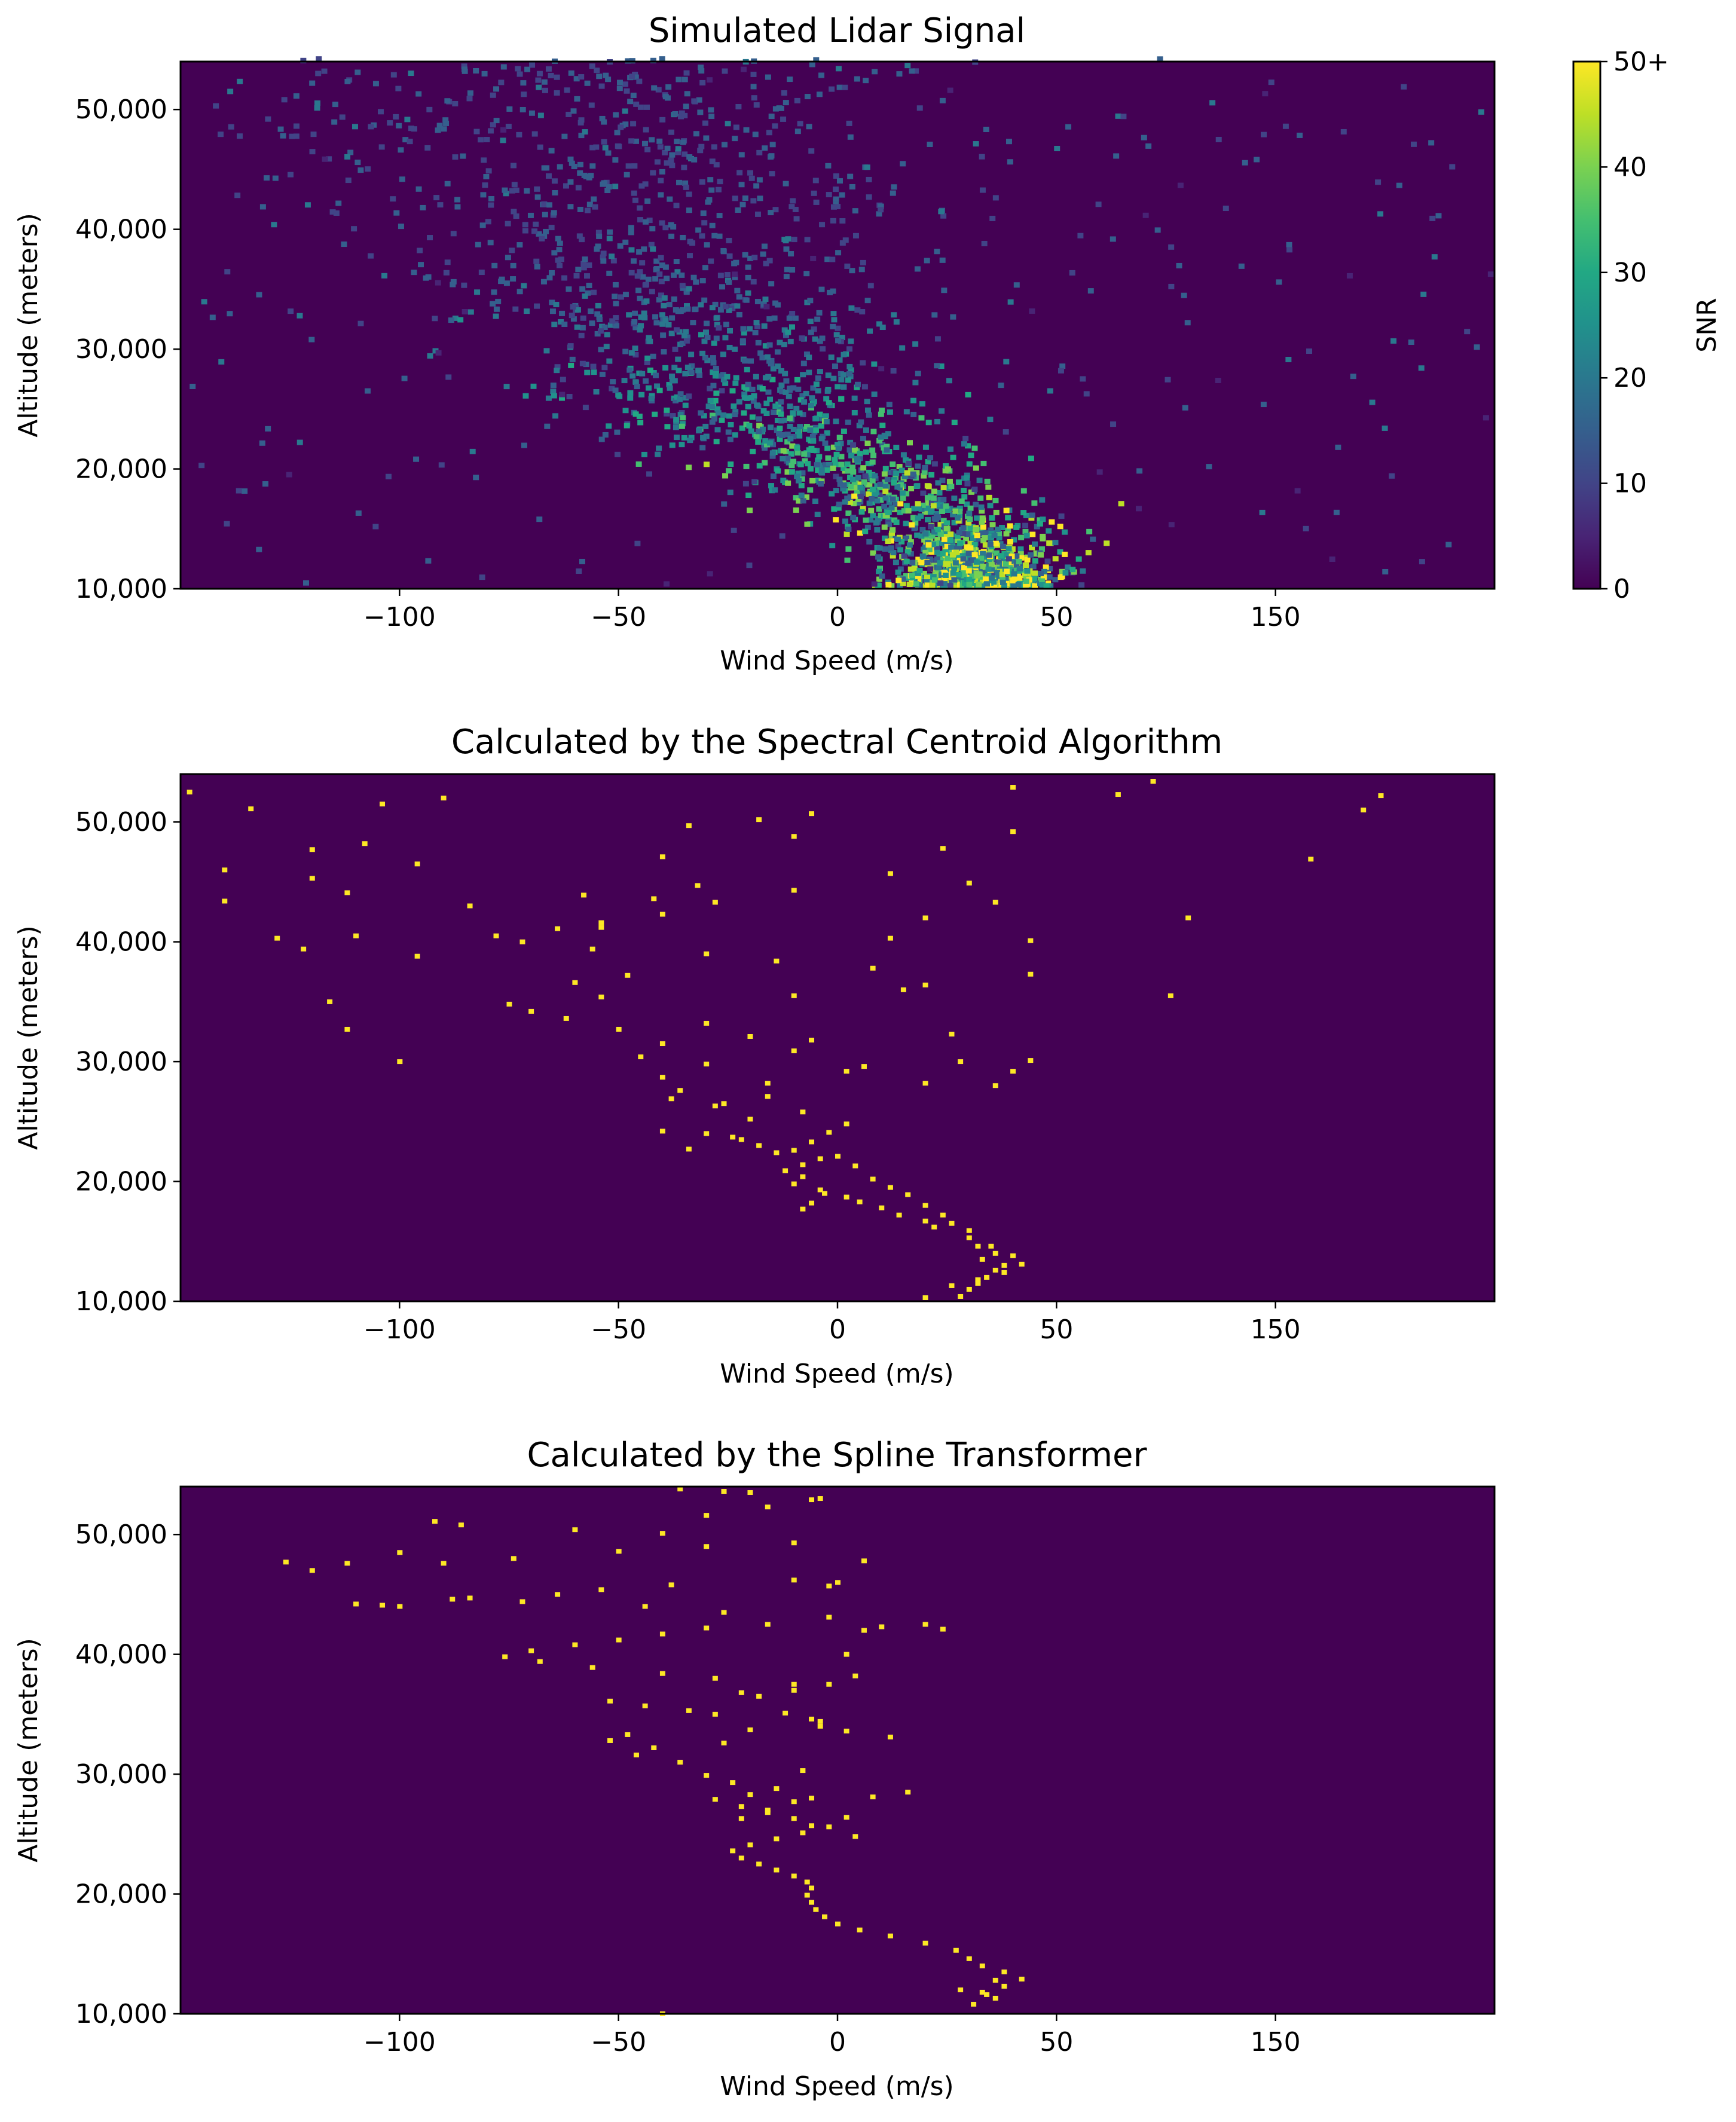 The height and width of the screenshot is (2122, 1736). Describe the element at coordinates (618, 2042) in the screenshot. I see `x-tick-label: −50` at that location.